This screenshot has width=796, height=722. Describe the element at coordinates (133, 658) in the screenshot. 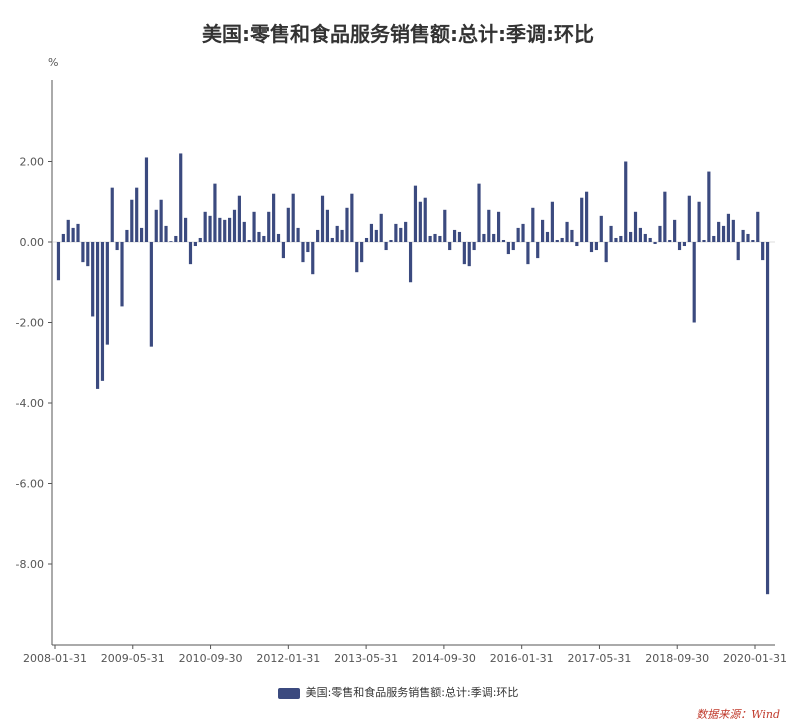

I see `x-tick-label: 2009-05-31` at that location.